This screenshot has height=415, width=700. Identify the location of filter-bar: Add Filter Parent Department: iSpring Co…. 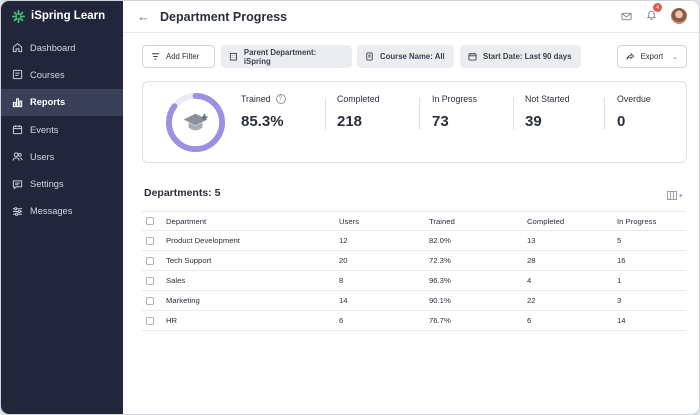
(414, 56).